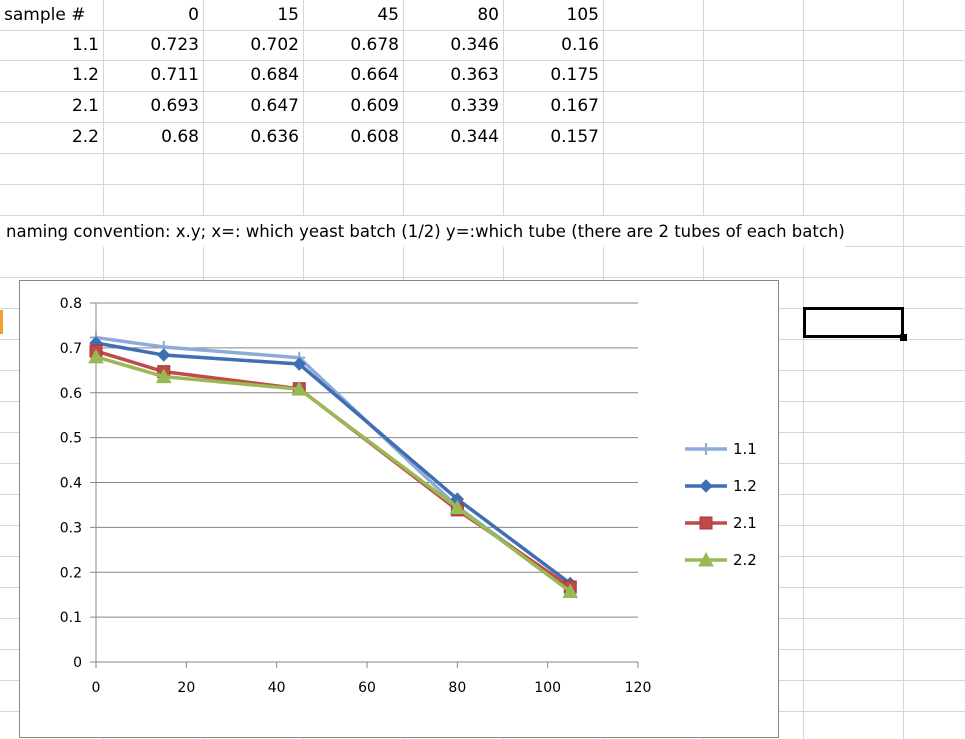 Image resolution: width=965 pixels, height=739 pixels. What do you see at coordinates (71, 484) in the screenshot?
I see `y-tick-label: 0.4` at bounding box center [71, 484].